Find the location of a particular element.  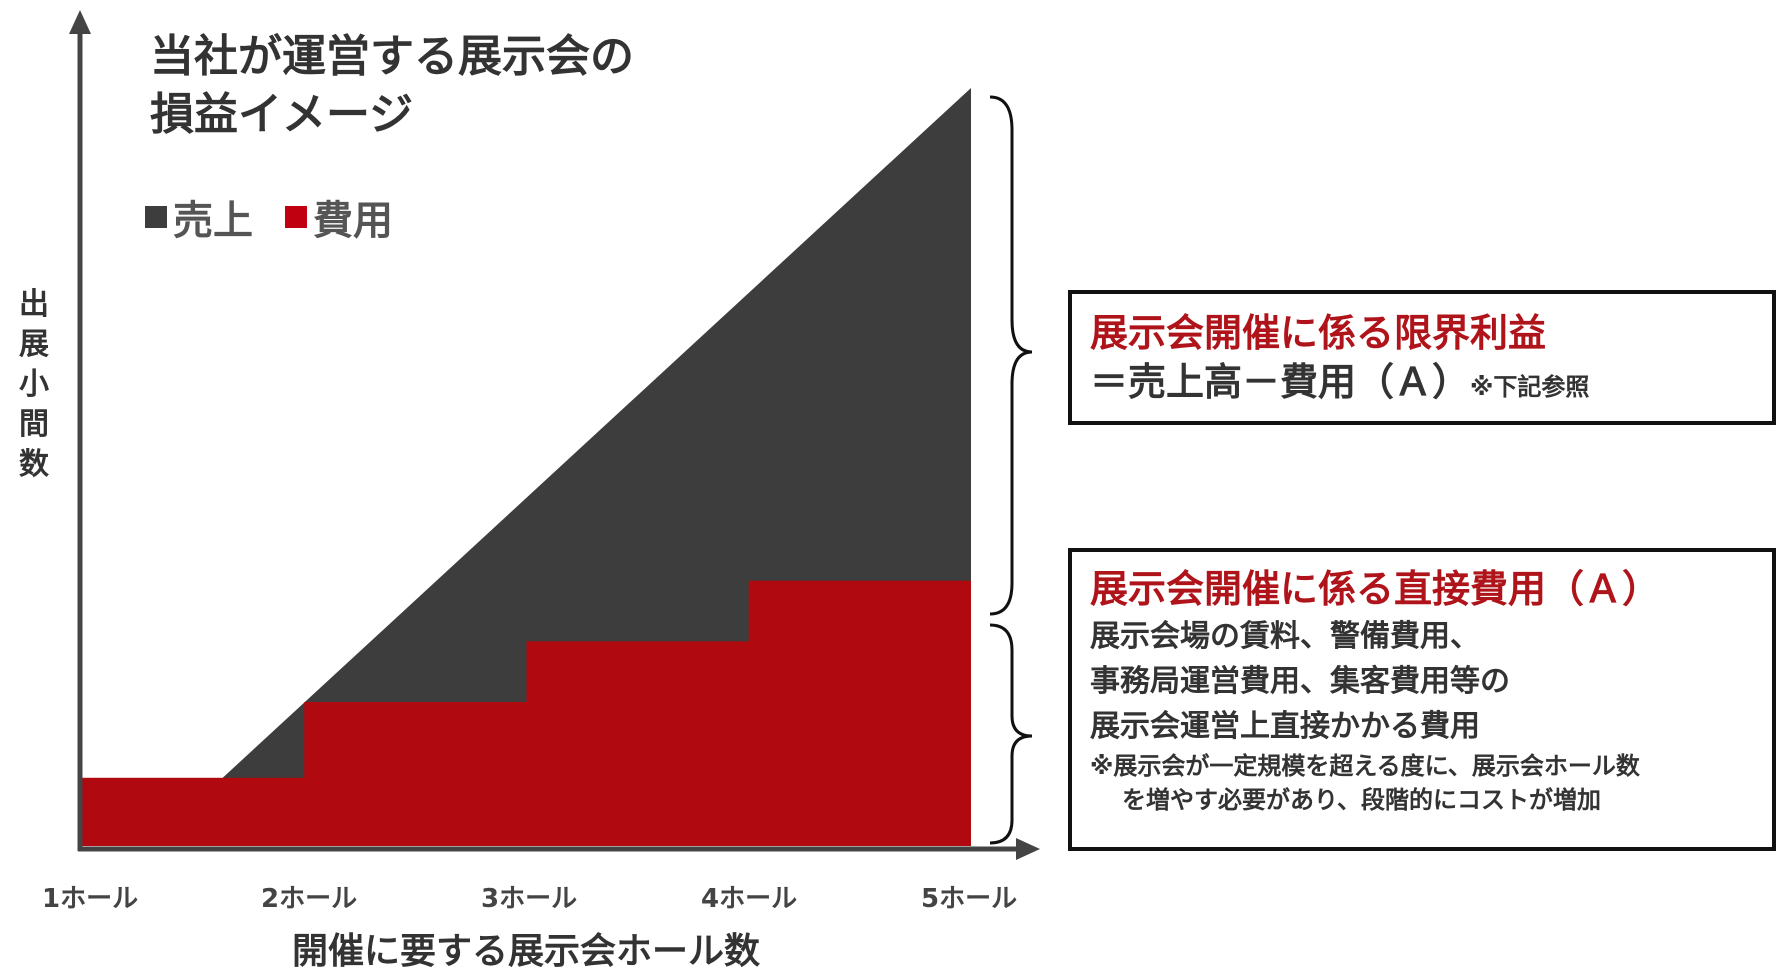

cost-title: 展示会開催に係る直接費用（Ａ） is located at coordinates (1375, 589).